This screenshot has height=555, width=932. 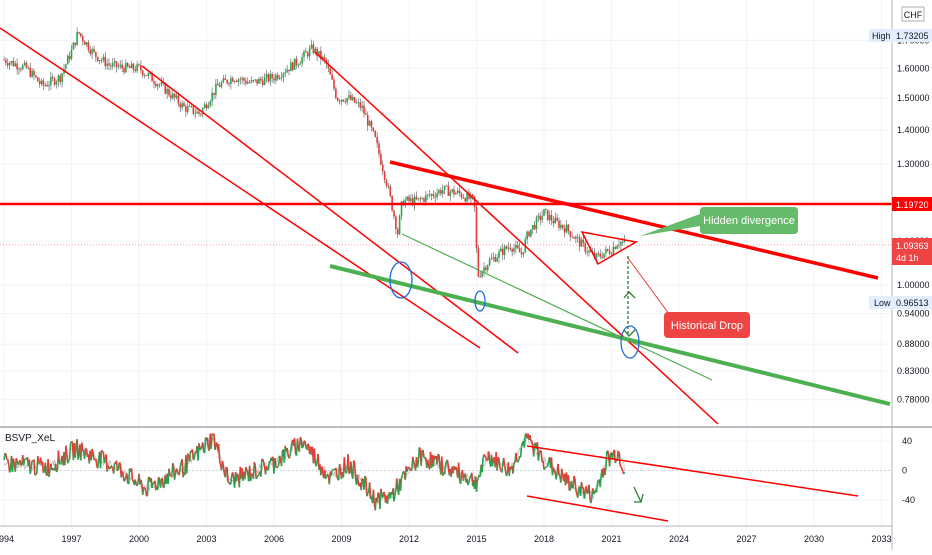 What do you see at coordinates (881, 539) in the screenshot?
I see `time-tick-label: 2033` at bounding box center [881, 539].